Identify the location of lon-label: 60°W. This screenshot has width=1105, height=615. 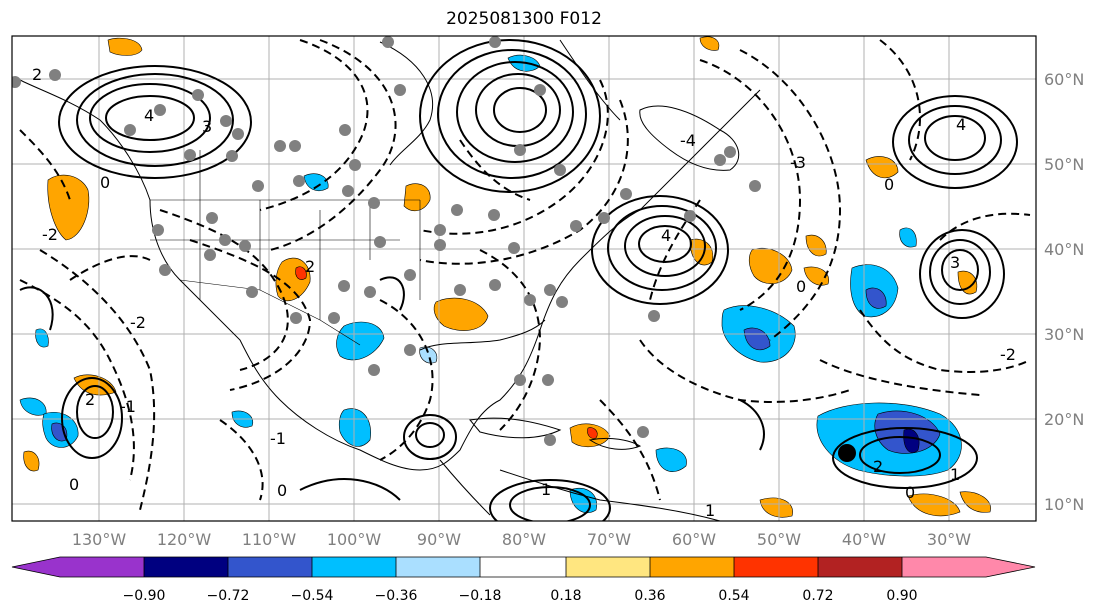
(694, 539).